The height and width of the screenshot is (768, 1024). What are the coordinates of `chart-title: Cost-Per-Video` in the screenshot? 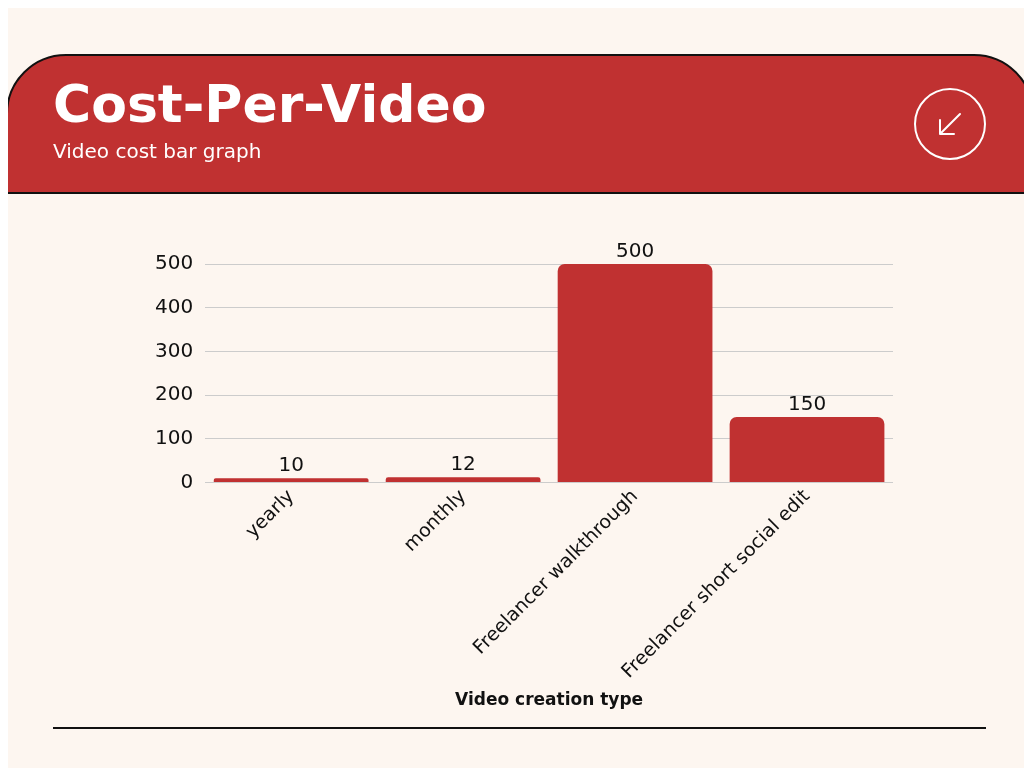 It's located at (270, 104).